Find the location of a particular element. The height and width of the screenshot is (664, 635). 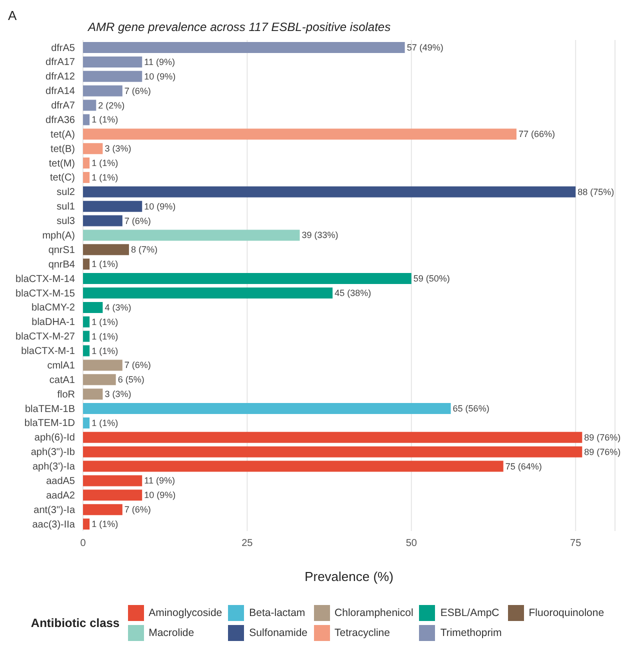

y-tick-label: tet(B) is located at coordinates (62, 149).